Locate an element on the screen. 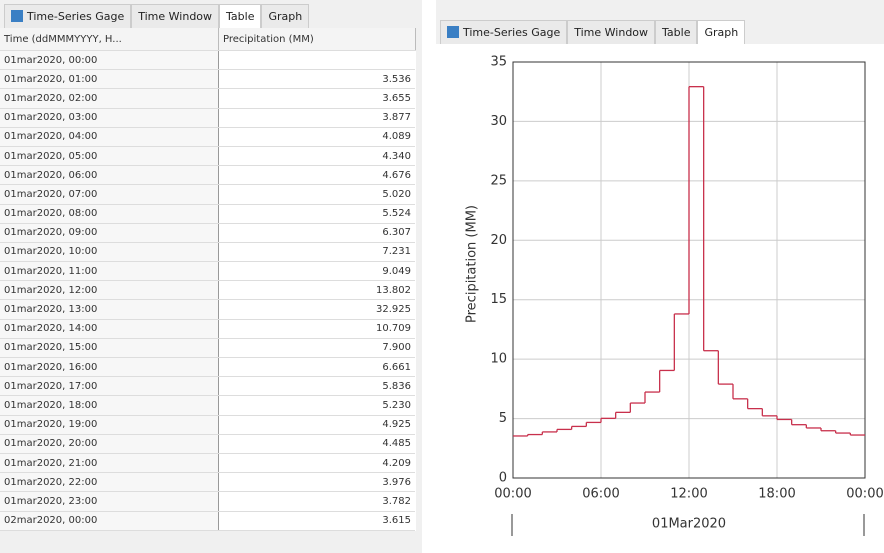  table-row: 01mar2020, 09:00 6.307 is located at coordinates (207, 233).